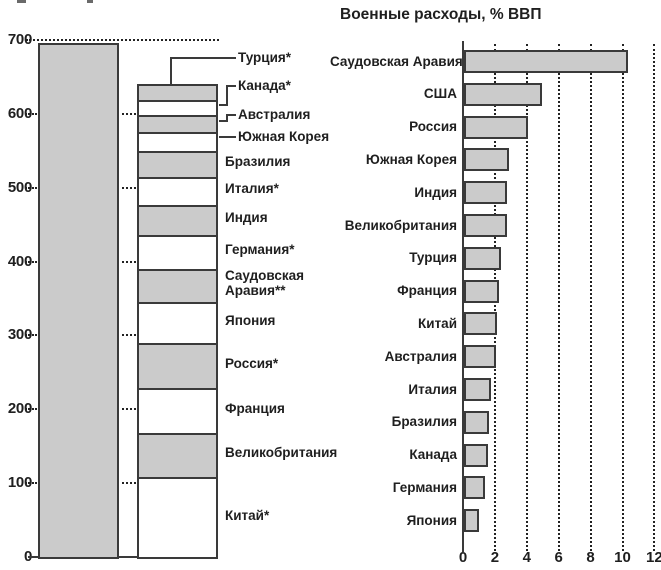  I want to click on x-axis-tick-label: 0, so click(463, 557).